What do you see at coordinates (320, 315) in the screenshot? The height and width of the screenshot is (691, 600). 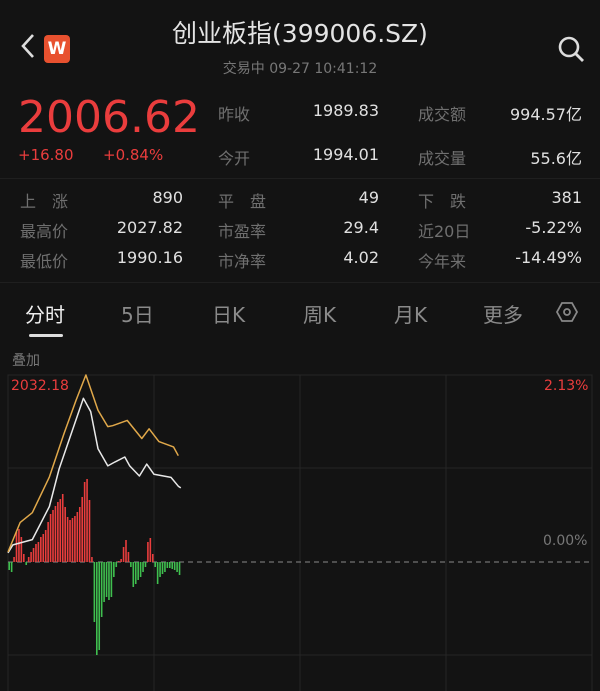 I see `tab-weekly-k: 周K` at bounding box center [320, 315].